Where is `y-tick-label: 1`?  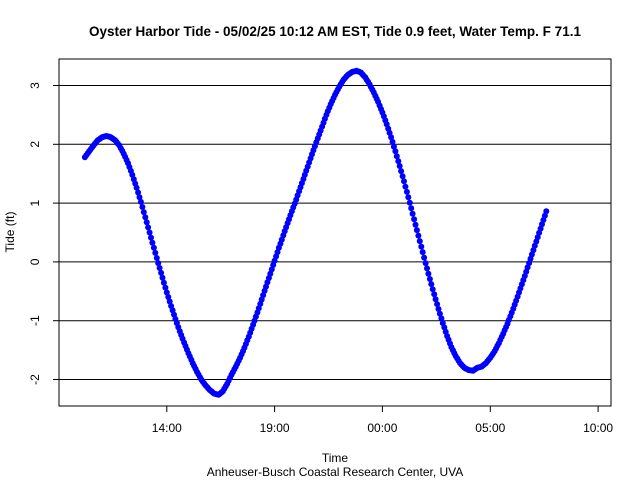
y-tick-label: 1 is located at coordinates (35, 202).